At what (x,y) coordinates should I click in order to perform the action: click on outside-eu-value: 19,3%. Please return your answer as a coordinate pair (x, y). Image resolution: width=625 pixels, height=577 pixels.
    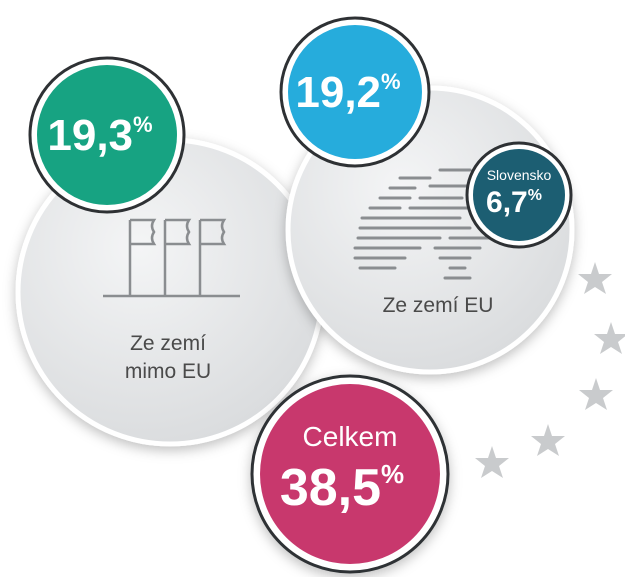
    Looking at the image, I should click on (99, 135).